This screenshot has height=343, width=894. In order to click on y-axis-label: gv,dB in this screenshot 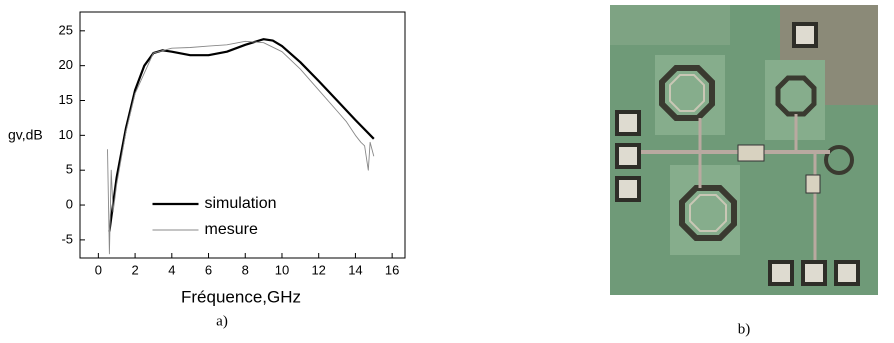, I will do `click(25, 135)`.